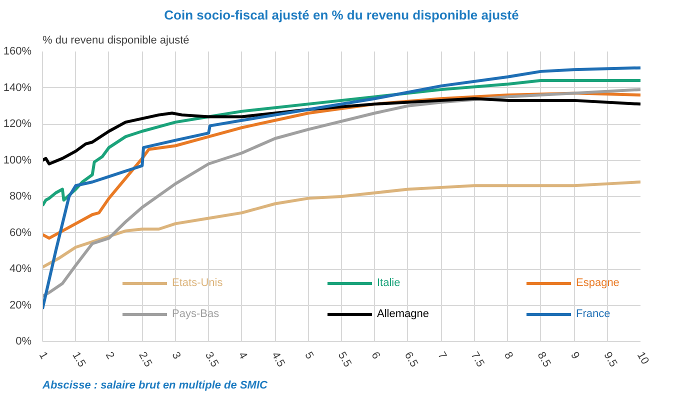  What do you see at coordinates (17, 160) in the screenshot?
I see `y-tick-label: 100%` at bounding box center [17, 160].